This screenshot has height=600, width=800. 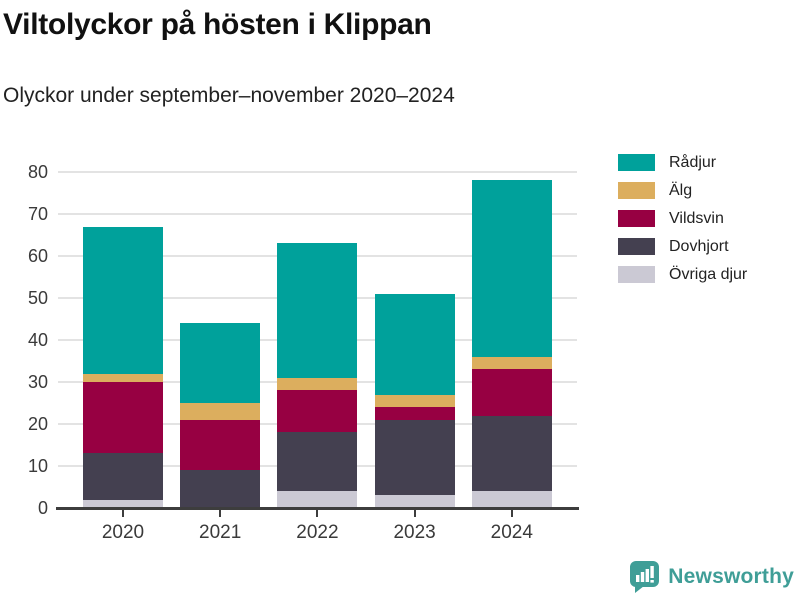 What do you see at coordinates (37, 382) in the screenshot?
I see `y-tick-label-30: 30` at bounding box center [37, 382].